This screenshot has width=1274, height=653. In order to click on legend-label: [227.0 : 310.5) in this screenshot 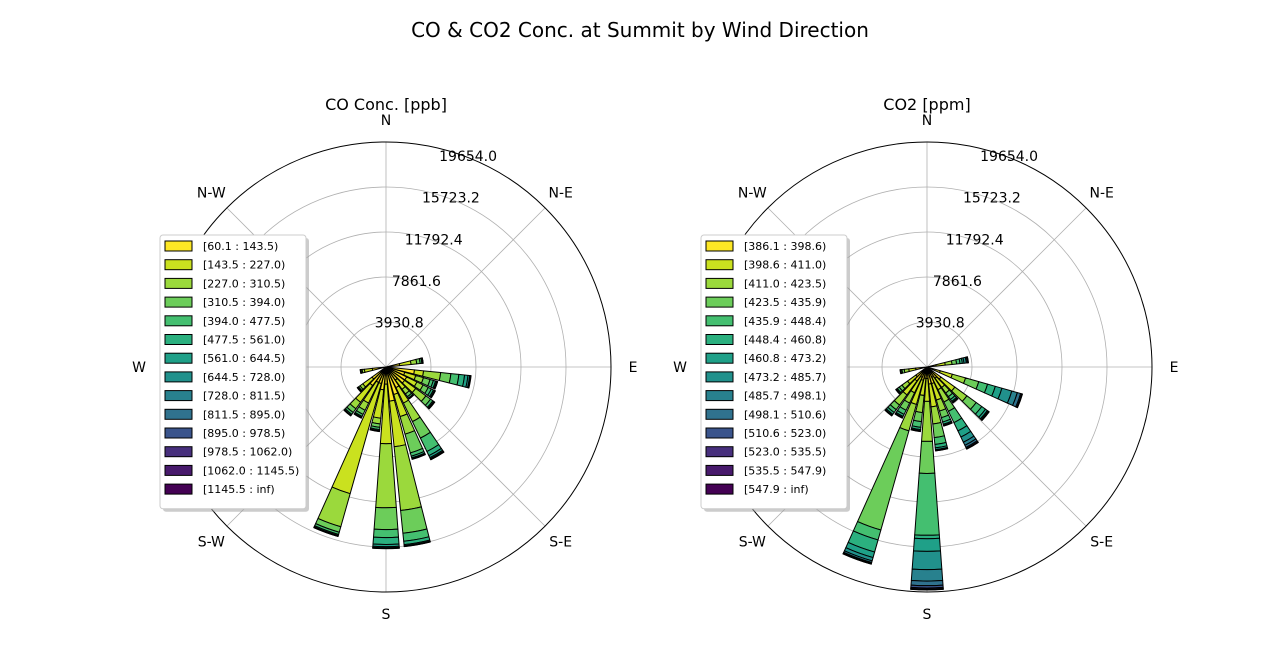, I will do `click(244, 283)`.